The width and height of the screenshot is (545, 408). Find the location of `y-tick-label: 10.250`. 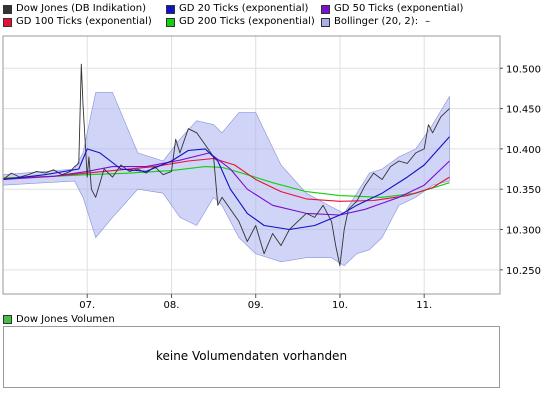

y-tick-label: 10.250 is located at coordinates (523, 271).